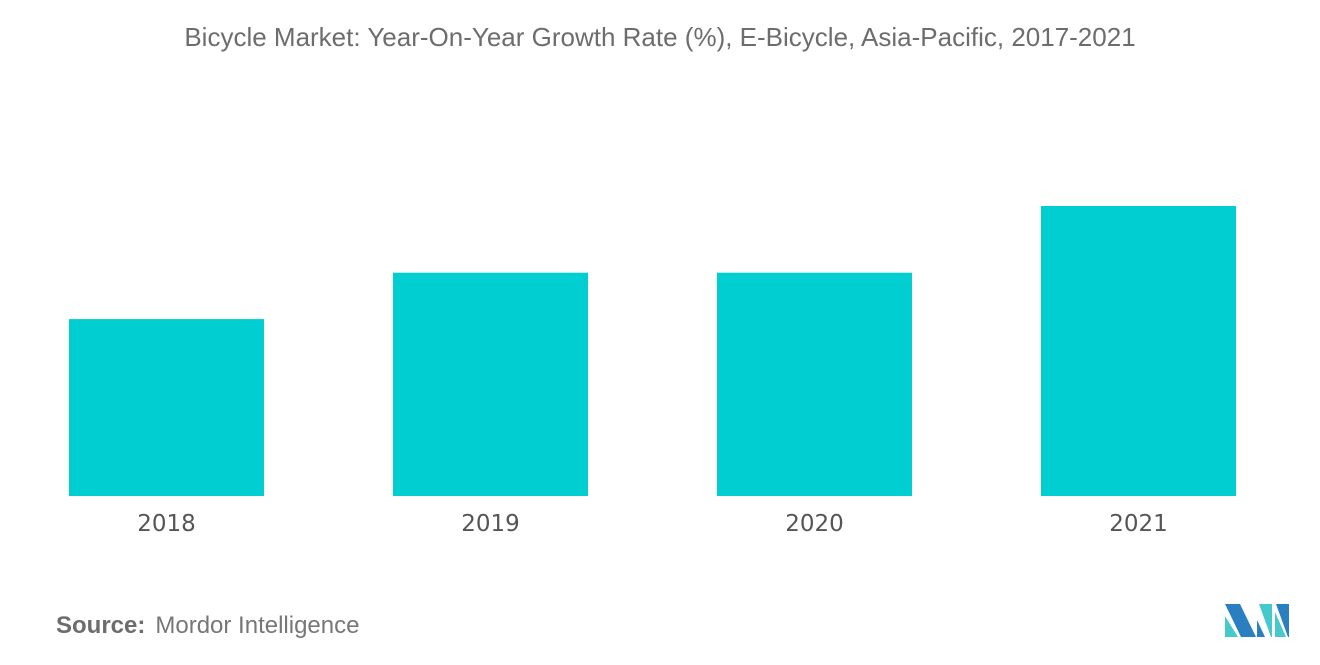  I want to click on source-note: Source: Mordor Intelligence, so click(207, 626).